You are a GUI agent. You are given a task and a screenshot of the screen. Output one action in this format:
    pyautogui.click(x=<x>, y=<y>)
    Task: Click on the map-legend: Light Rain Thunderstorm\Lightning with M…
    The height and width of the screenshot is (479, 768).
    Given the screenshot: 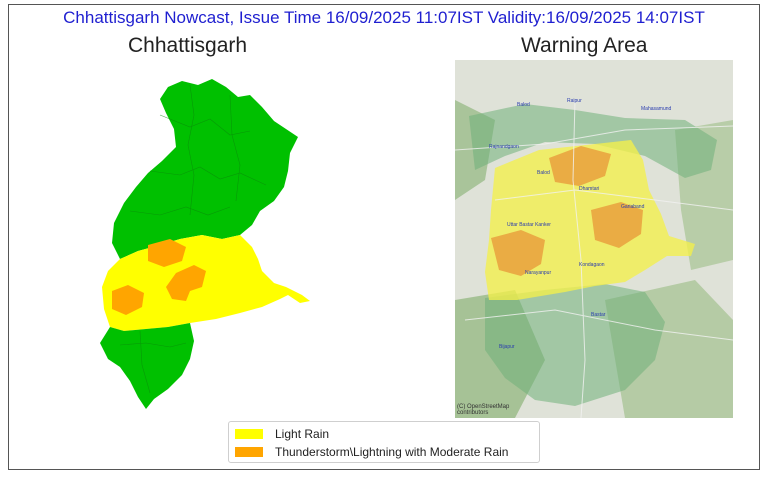 What is the action you would take?
    pyautogui.click(x=384, y=442)
    